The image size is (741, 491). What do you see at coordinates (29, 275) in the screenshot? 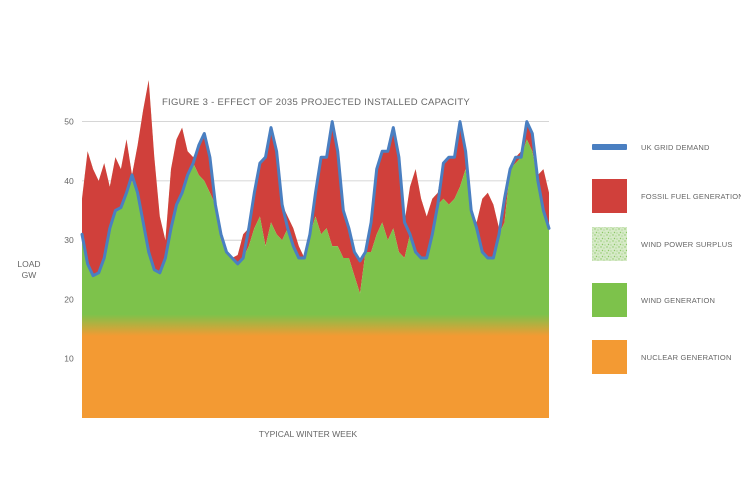
I see `y-axis-label-line2: GW` at bounding box center [29, 275].